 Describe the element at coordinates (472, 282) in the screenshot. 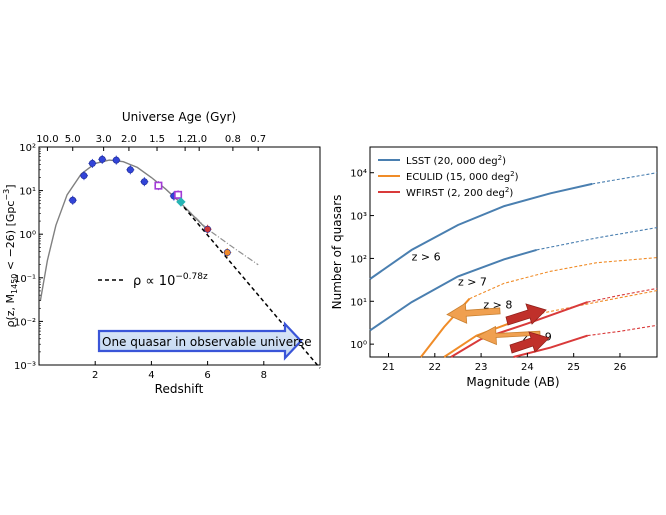

I see `right-series-label: z > 7` at that location.